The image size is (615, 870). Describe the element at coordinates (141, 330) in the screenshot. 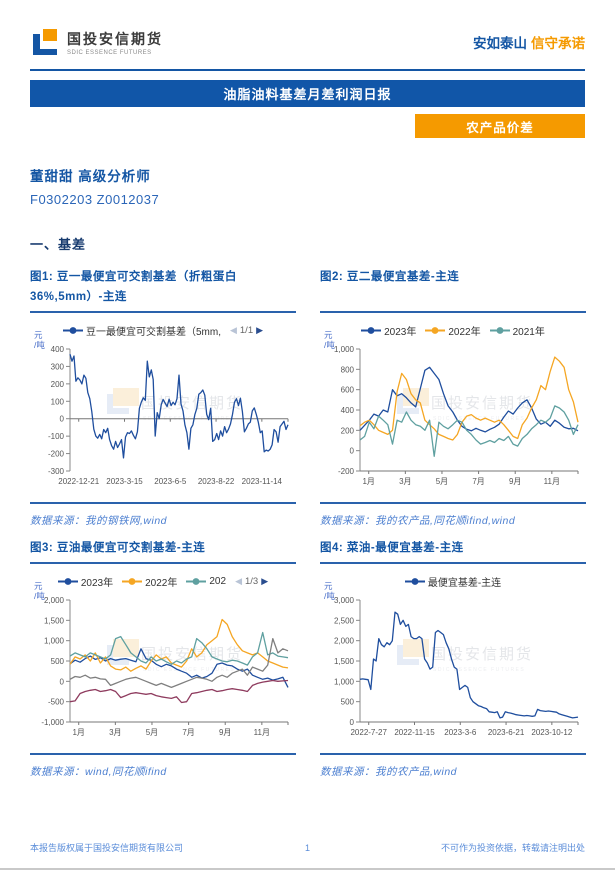

I see `legend-item-1: 豆一最便宜可交割基差（5mm,` at that location.